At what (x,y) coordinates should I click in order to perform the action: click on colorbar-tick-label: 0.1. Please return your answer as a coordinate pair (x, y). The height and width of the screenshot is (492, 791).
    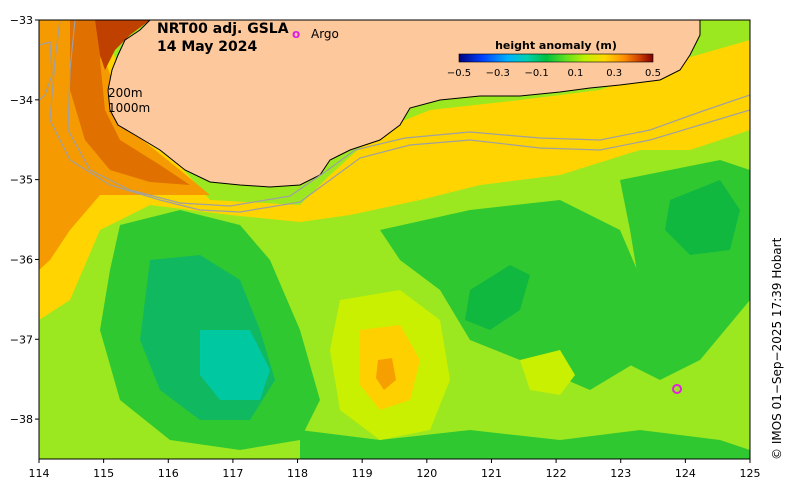
    Looking at the image, I should click on (575, 73).